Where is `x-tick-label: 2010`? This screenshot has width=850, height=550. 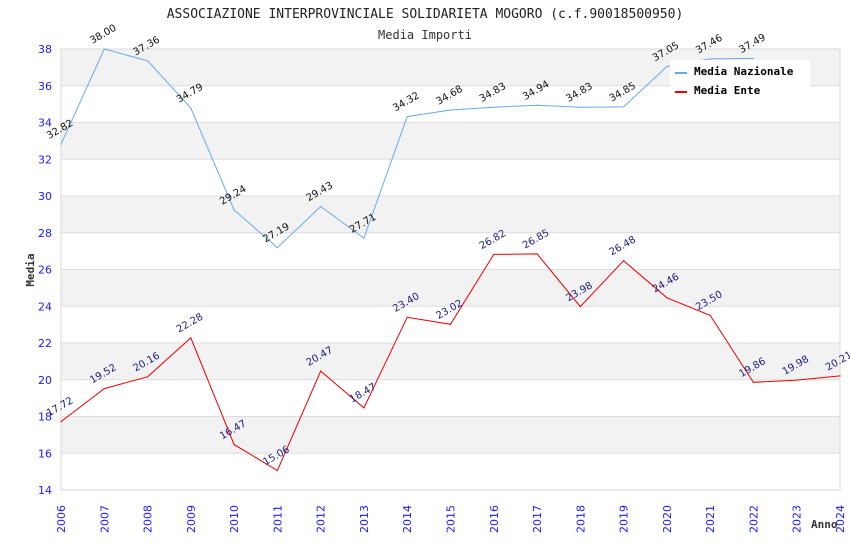
x-tick-label: 2010 is located at coordinates (234, 519).